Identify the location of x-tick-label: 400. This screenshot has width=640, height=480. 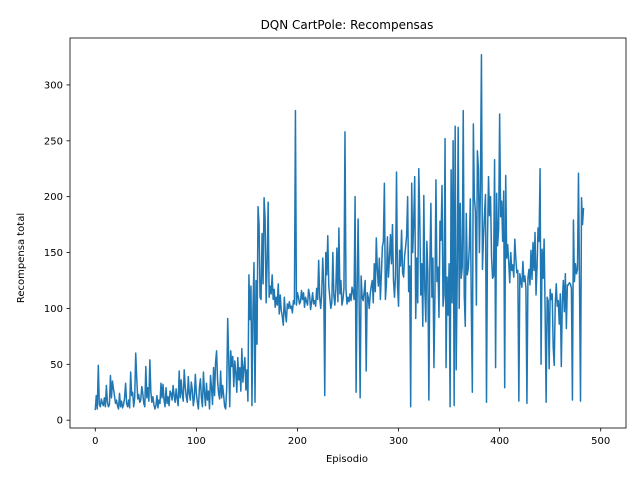
(499, 441).